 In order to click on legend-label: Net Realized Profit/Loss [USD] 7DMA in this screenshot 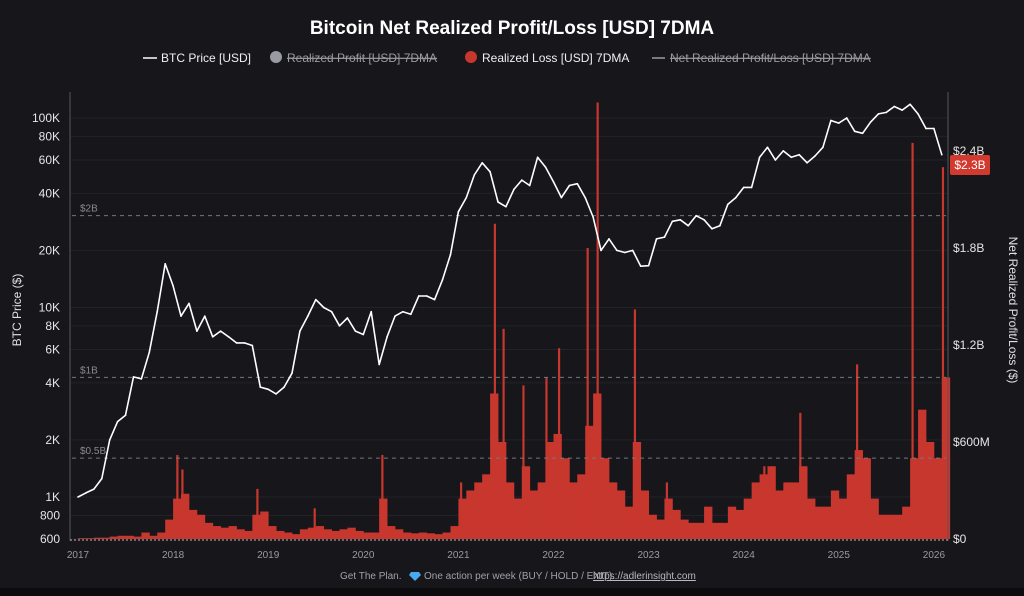, I will do `click(770, 58)`.